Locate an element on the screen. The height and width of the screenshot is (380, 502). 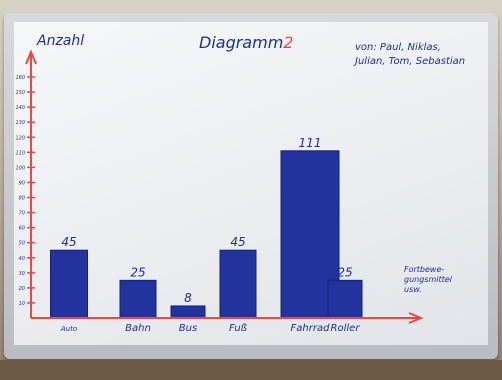
bar-value-label: 8 is located at coordinates (188, 298).